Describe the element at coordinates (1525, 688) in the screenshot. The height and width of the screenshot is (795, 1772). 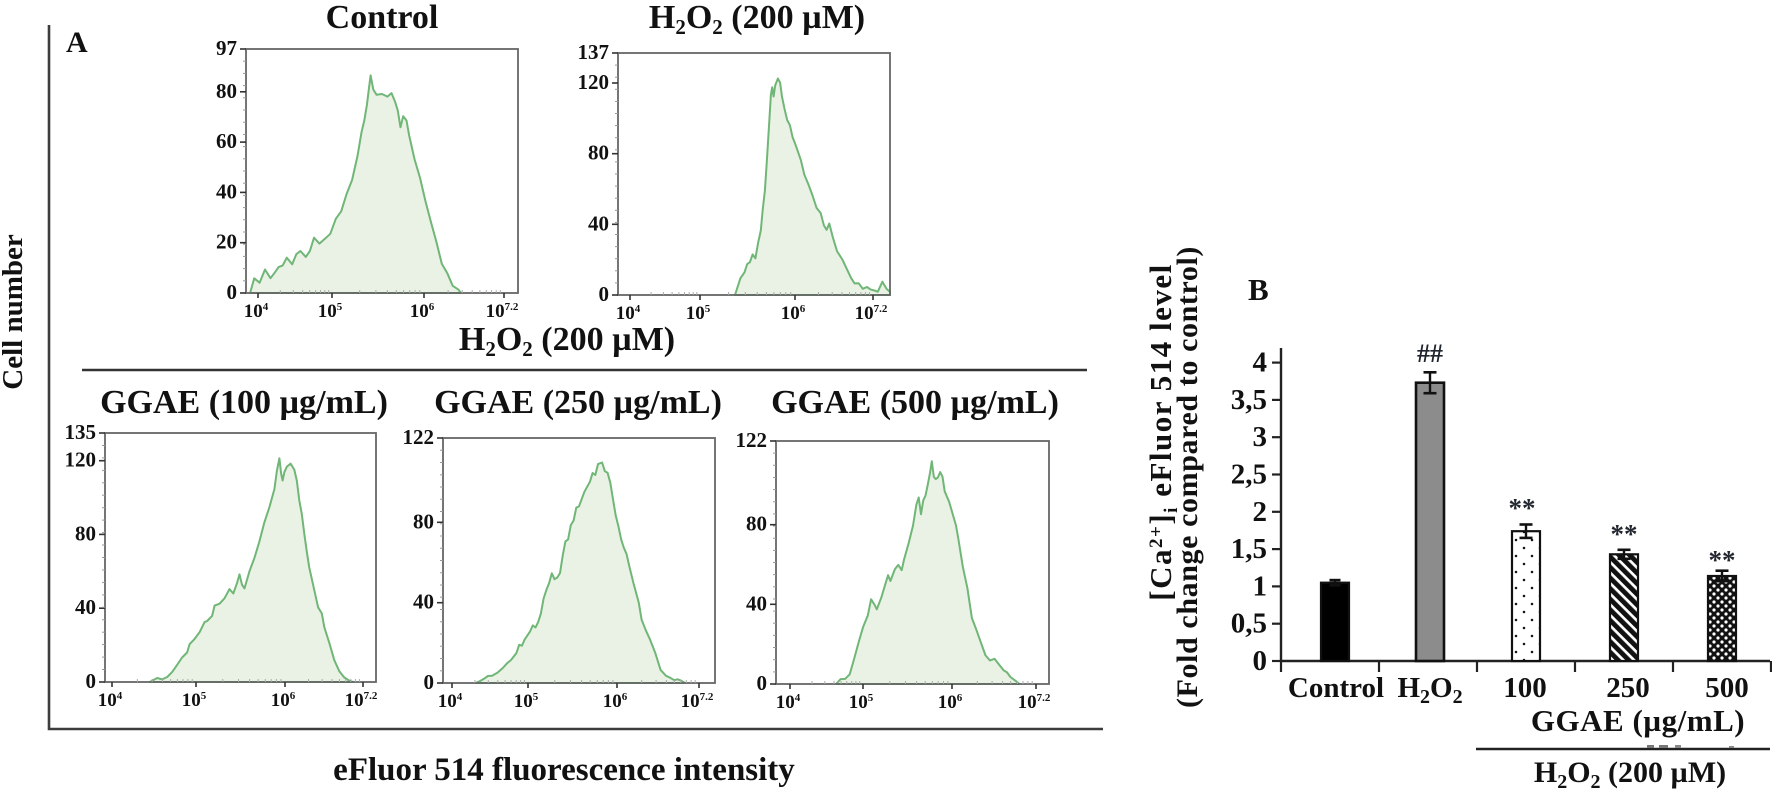
I see `svg-text: 100` at that location.